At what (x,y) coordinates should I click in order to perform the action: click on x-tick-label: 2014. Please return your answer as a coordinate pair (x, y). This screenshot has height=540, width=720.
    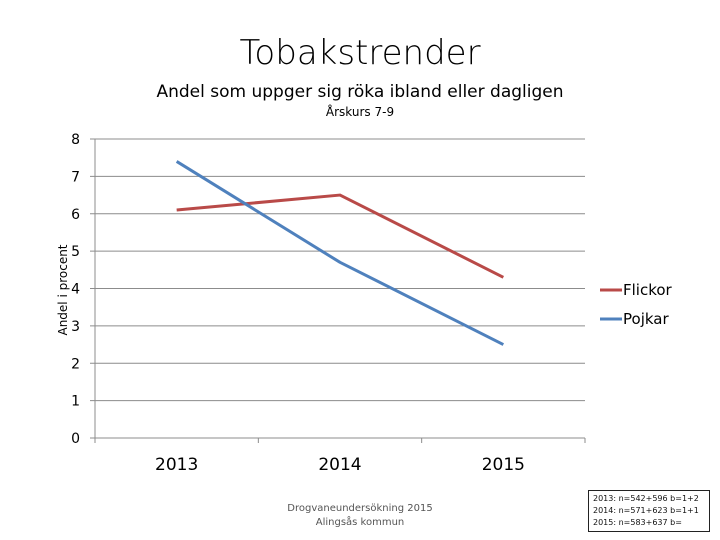
    Looking at the image, I should click on (339, 465).